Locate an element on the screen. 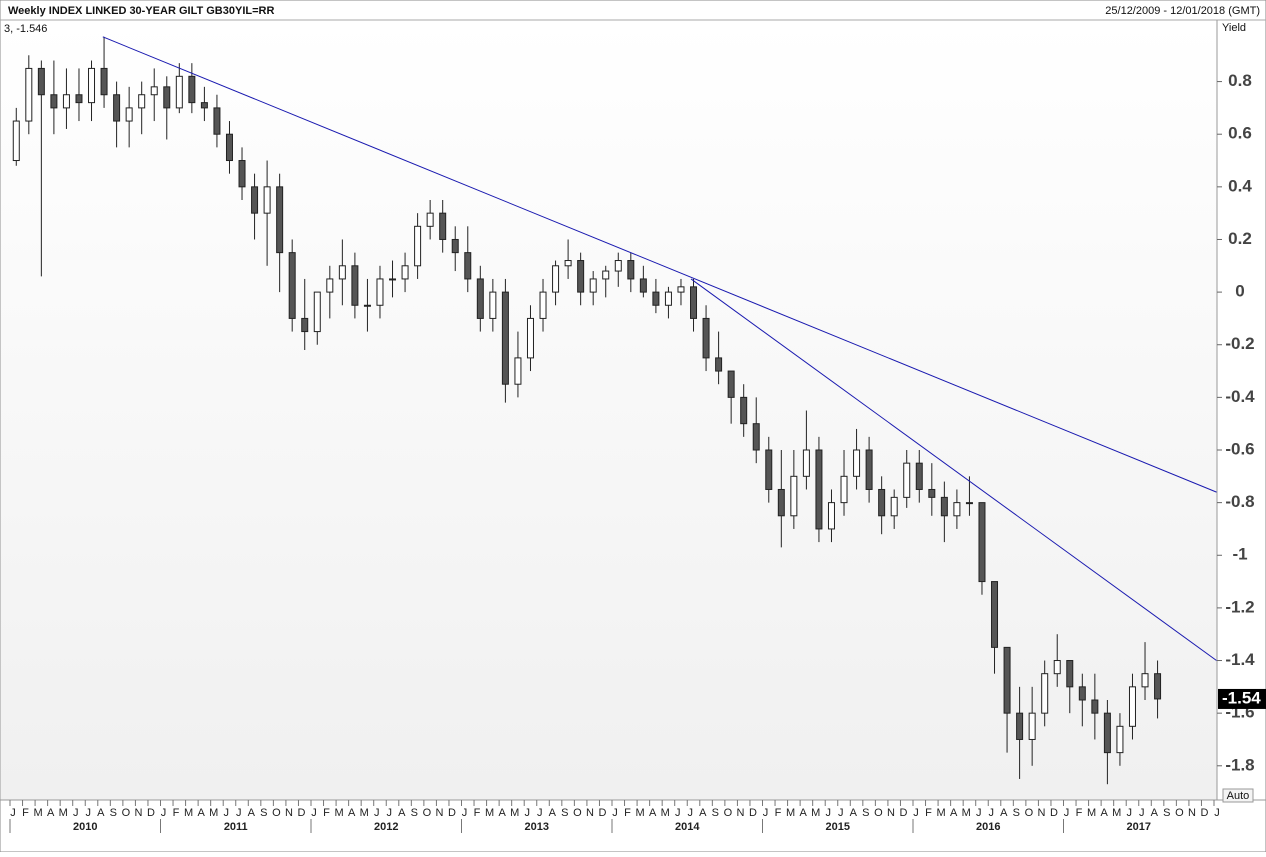 The width and height of the screenshot is (1266, 857). y-tick-label: -0.4 is located at coordinates (1240, 396).